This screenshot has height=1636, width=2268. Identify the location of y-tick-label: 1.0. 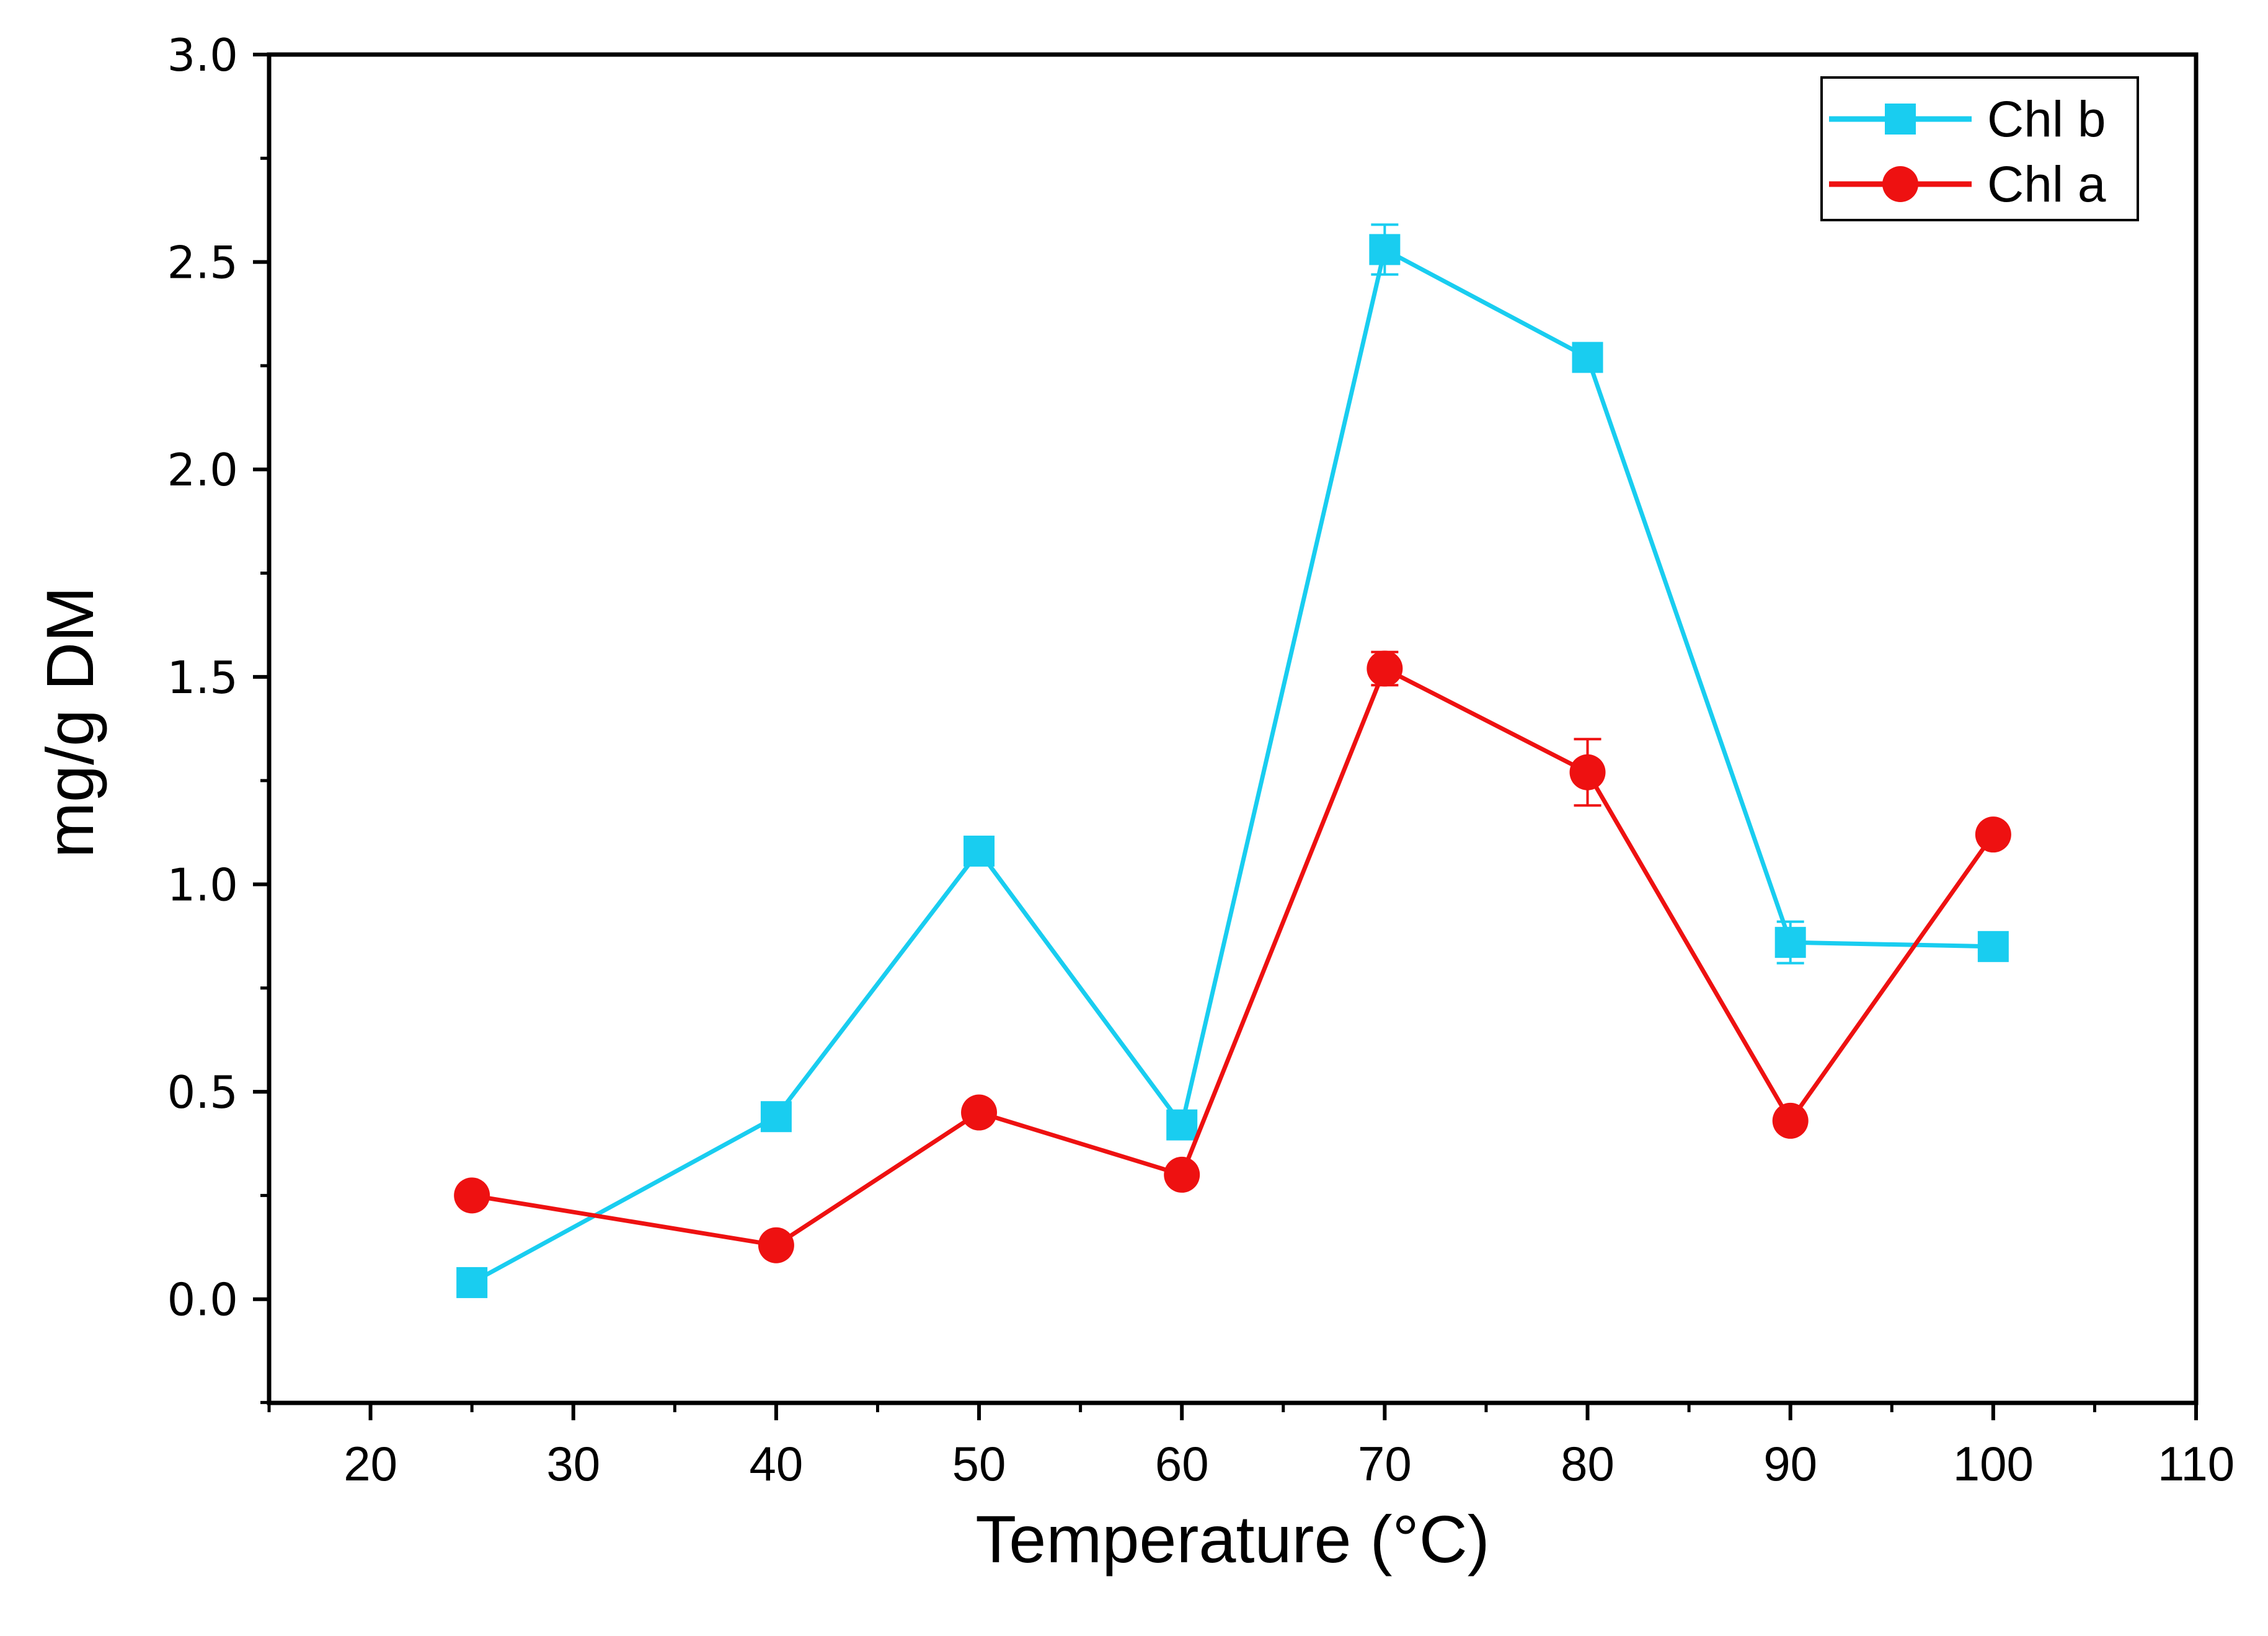
(202, 885).